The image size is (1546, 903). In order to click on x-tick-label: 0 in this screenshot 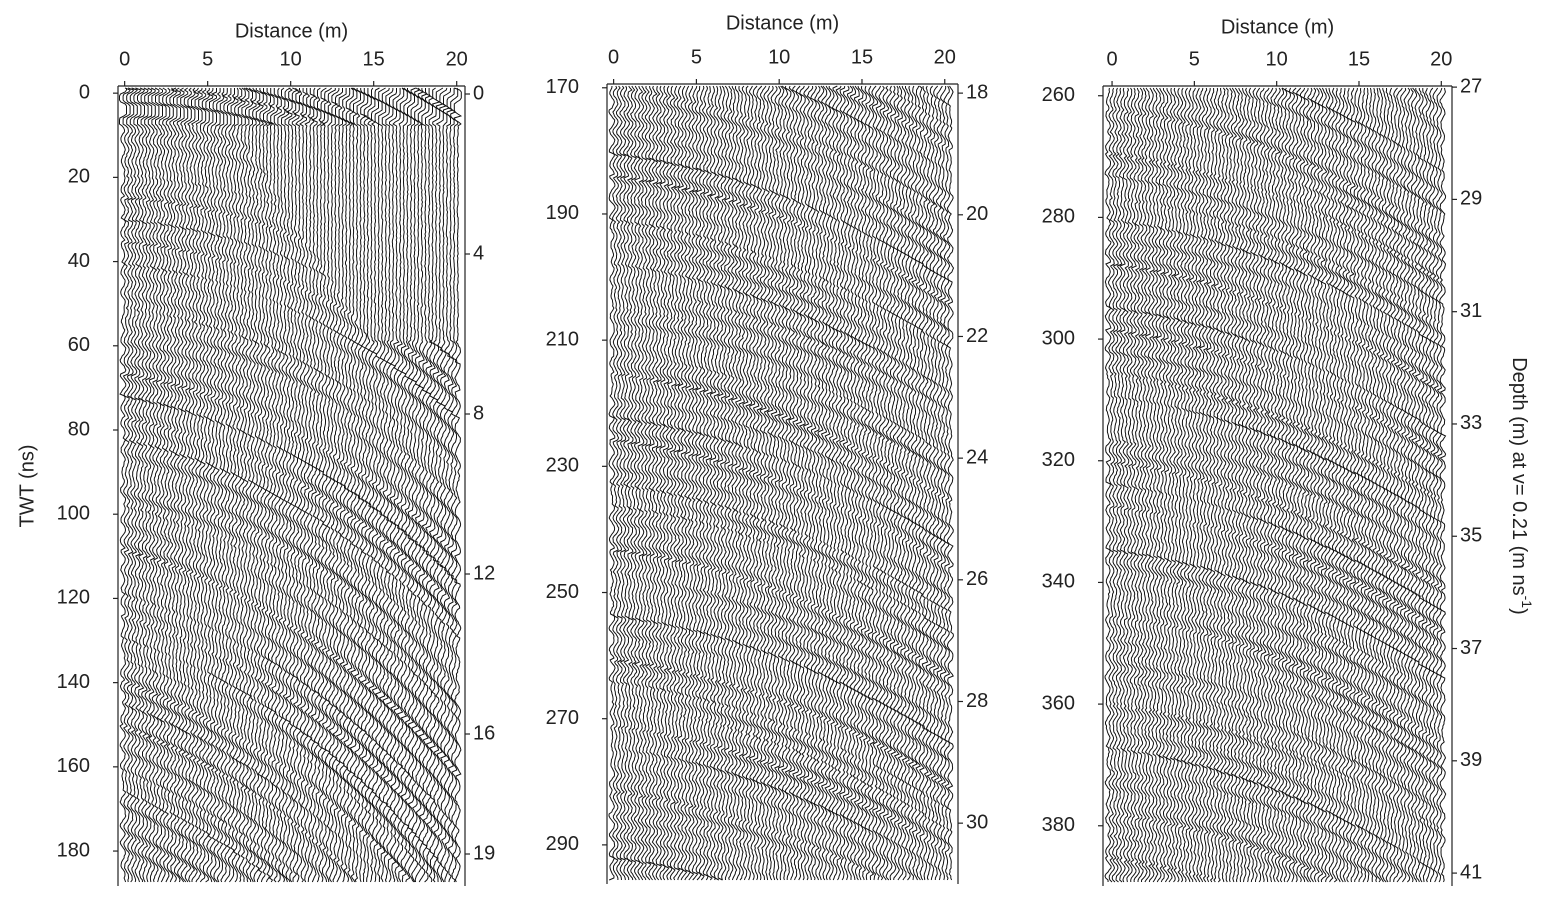, I will do `click(1111, 59)`.